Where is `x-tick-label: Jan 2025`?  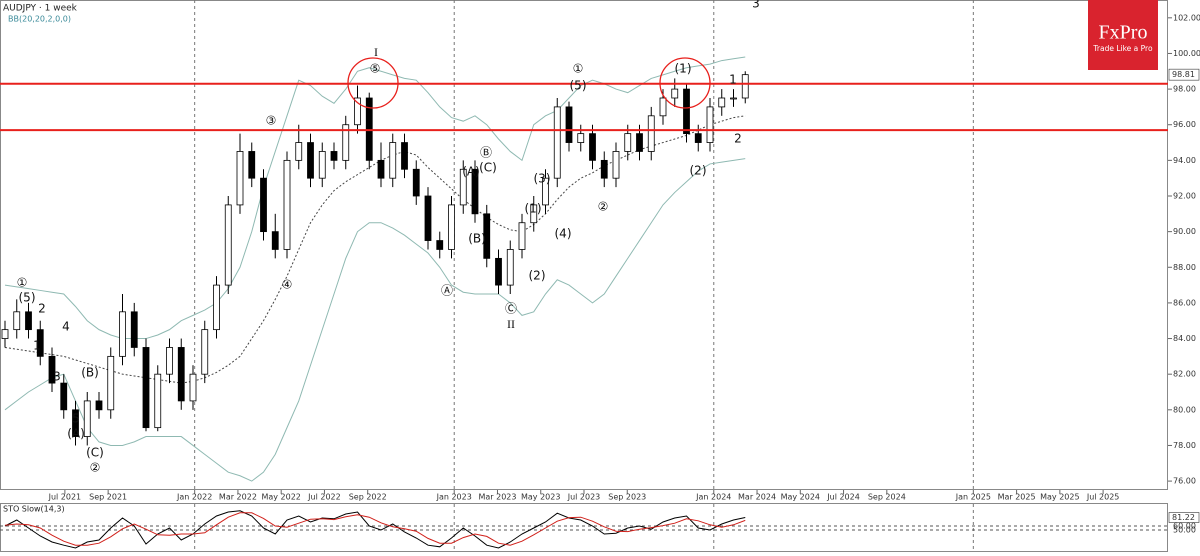 x-tick-label: Jan 2025 is located at coordinates (973, 497).